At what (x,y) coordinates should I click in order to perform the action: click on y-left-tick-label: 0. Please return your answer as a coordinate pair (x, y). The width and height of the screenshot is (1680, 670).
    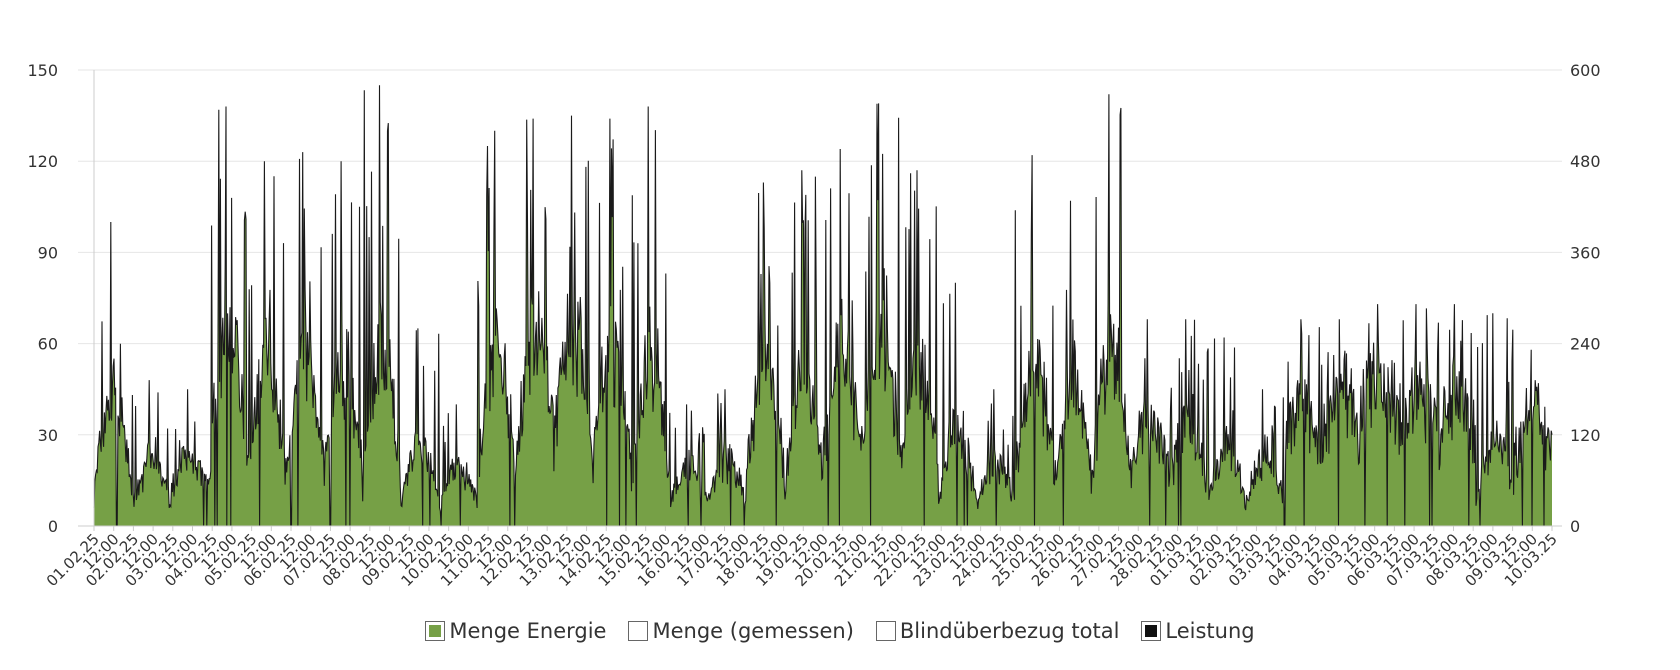
    Looking at the image, I should click on (53, 526).